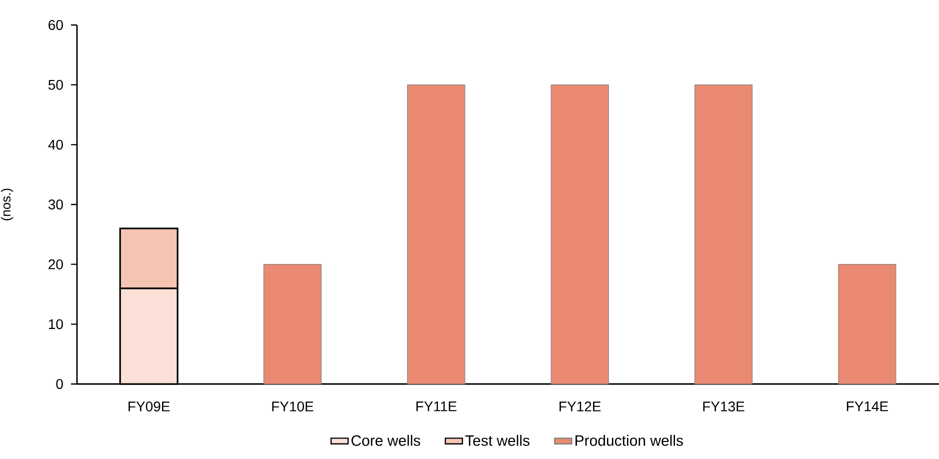 Image resolution: width=939 pixels, height=459 pixels. What do you see at coordinates (55, 264) in the screenshot?
I see `y-tick-label: 20` at bounding box center [55, 264].